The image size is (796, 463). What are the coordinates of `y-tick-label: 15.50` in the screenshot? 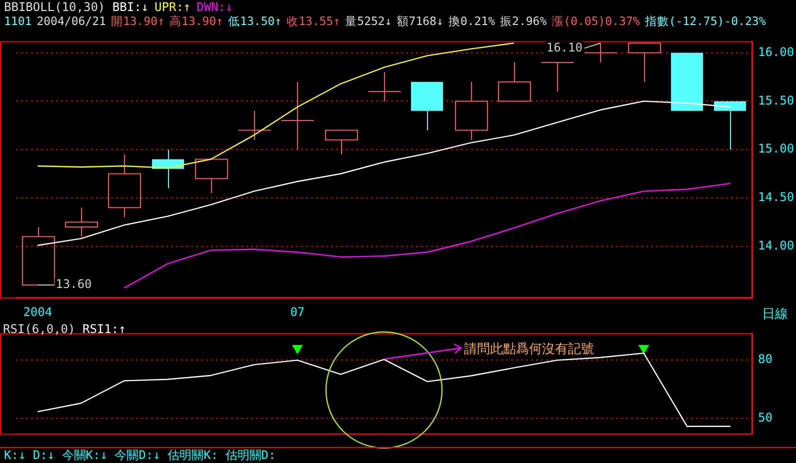 It's located at (776, 100).